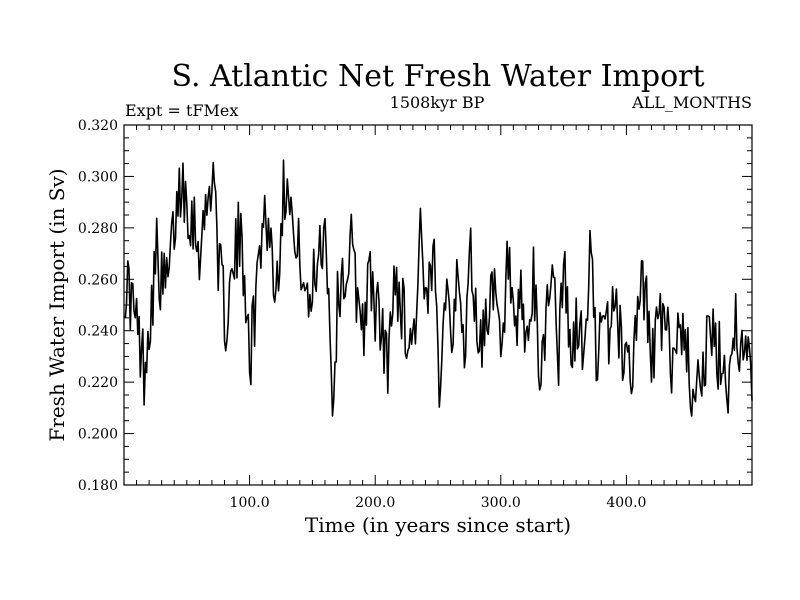 This screenshot has height=600, width=800. I want to click on experiment-label: Expt = tFMex, so click(181, 110).